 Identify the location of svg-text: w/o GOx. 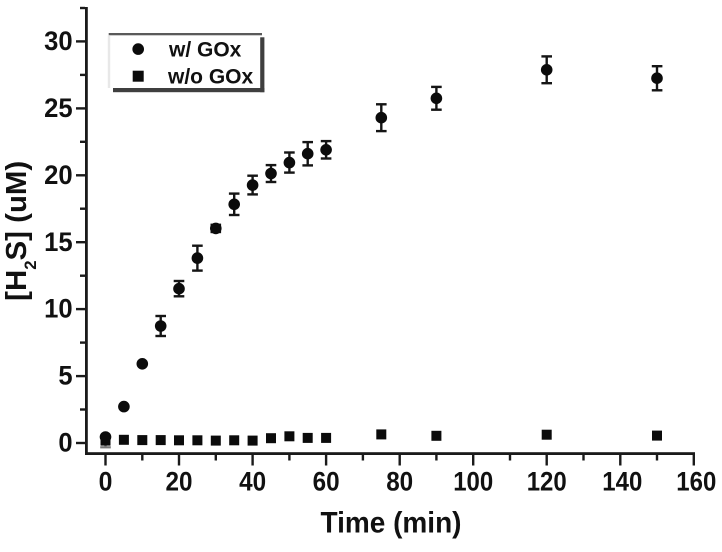
(210, 76).